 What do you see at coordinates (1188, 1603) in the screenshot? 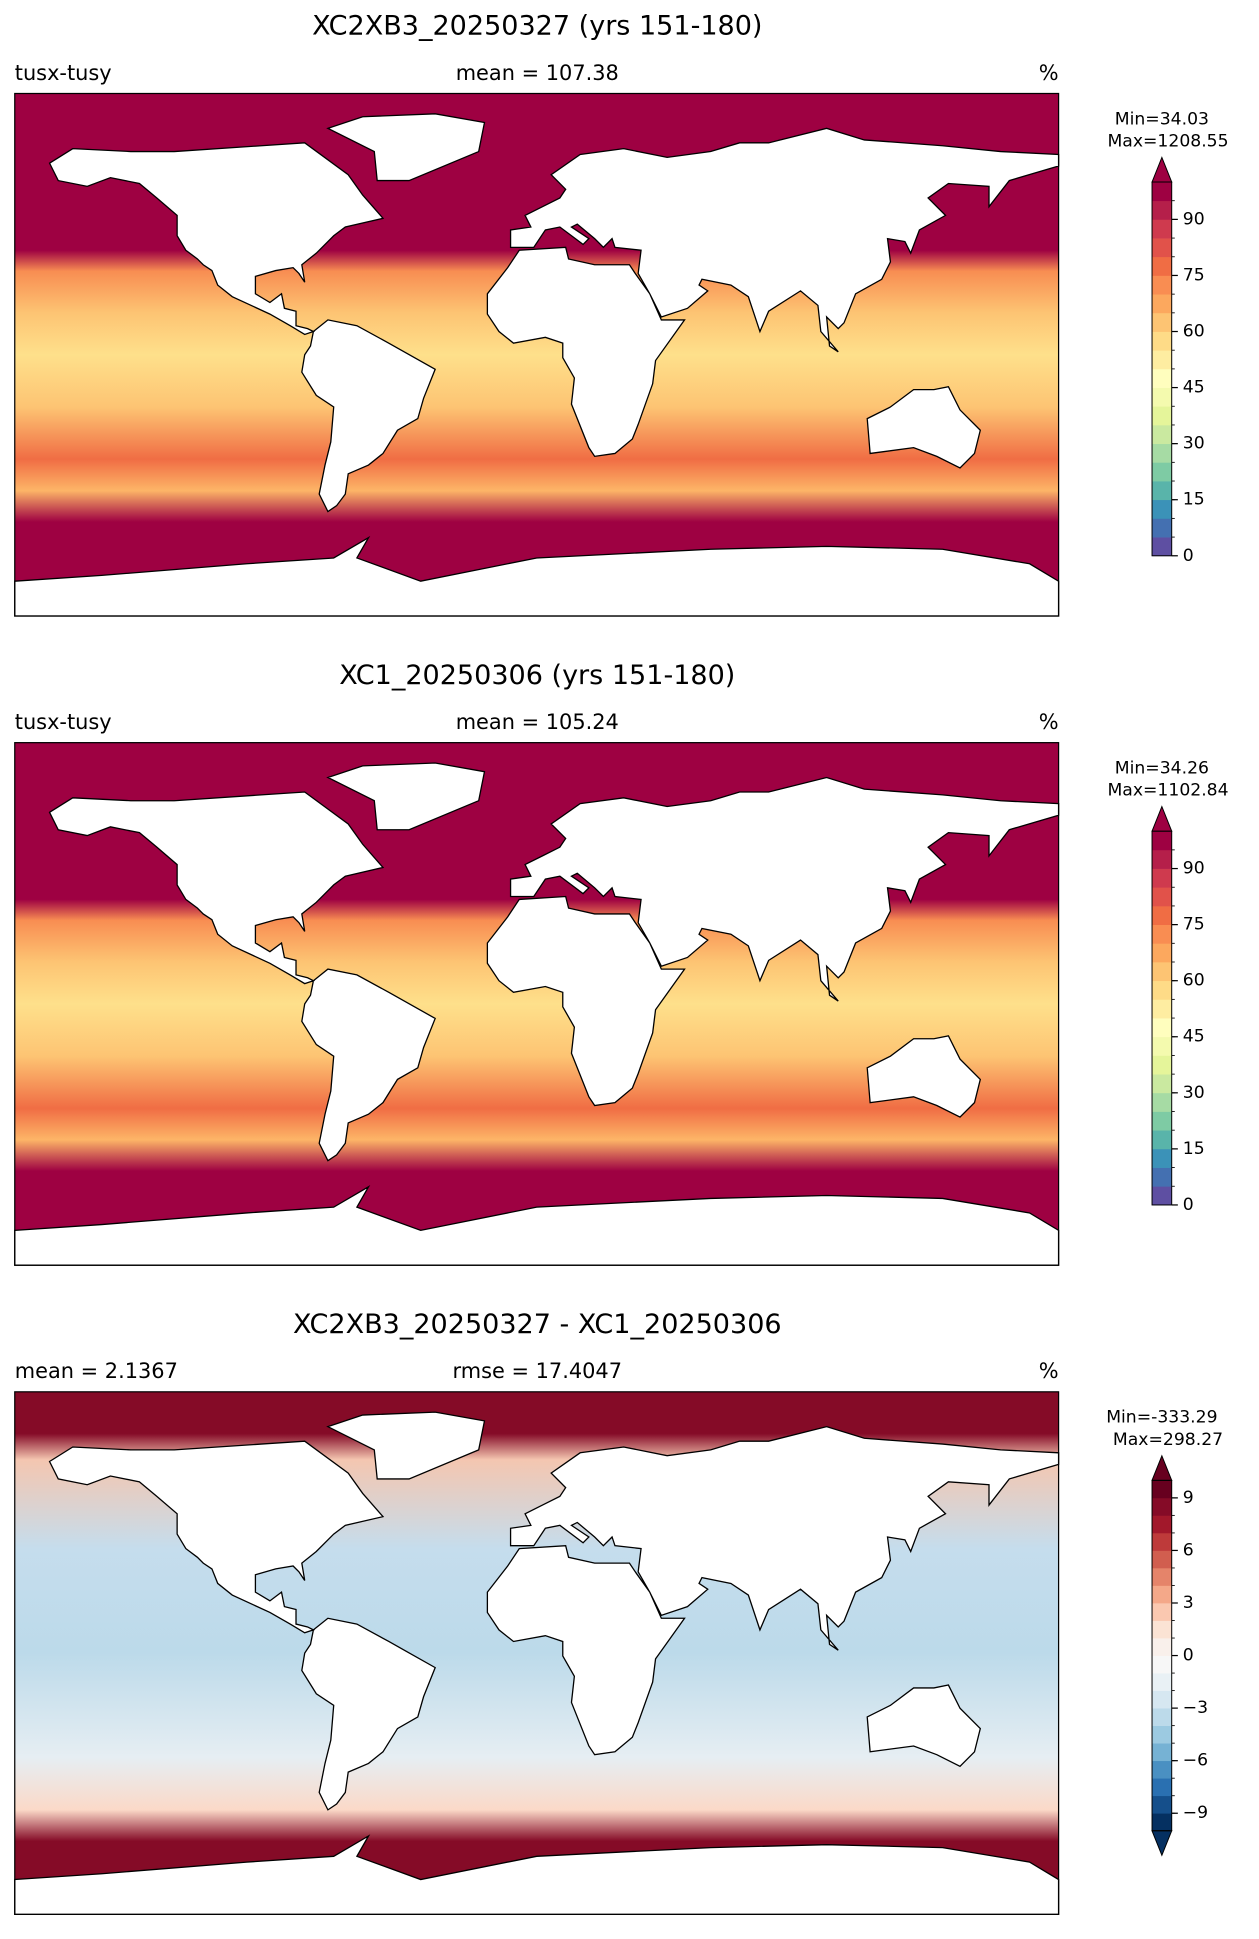
I see `colorbar-tick-label: 3` at bounding box center [1188, 1603].